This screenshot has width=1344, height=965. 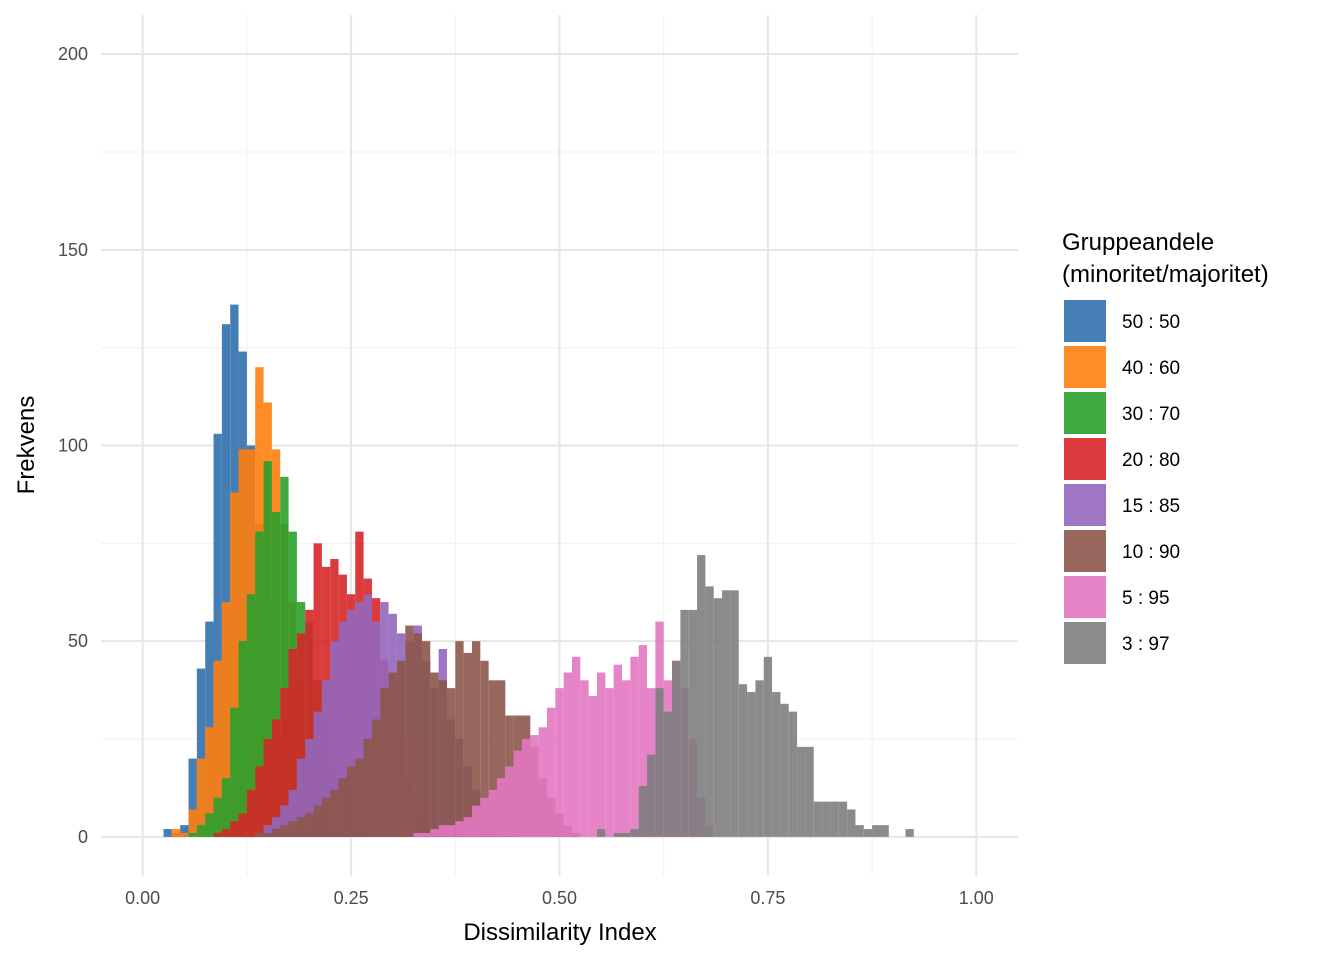 What do you see at coordinates (559, 898) in the screenshot?
I see `x-tick-label: 0.50` at bounding box center [559, 898].